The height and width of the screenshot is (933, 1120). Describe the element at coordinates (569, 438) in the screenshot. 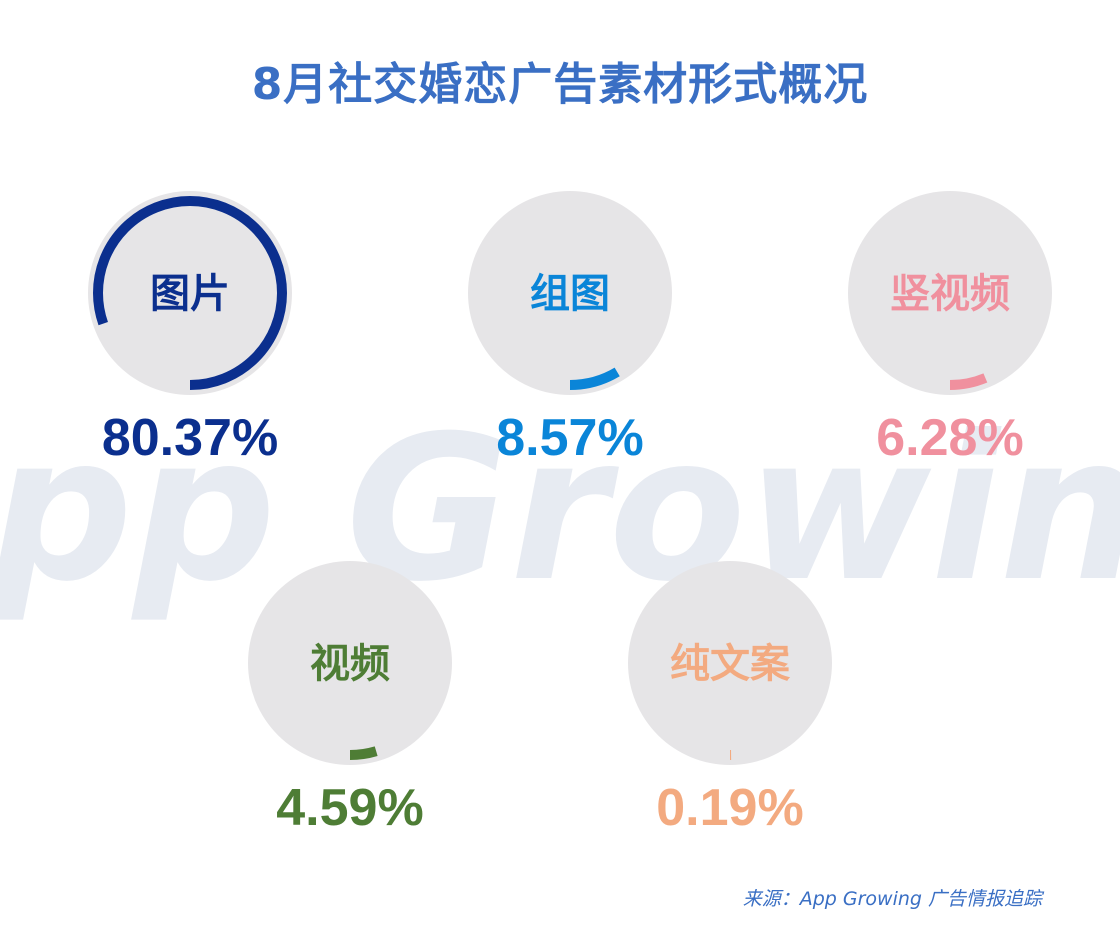

I see `slice-value: 8.57%` at that location.